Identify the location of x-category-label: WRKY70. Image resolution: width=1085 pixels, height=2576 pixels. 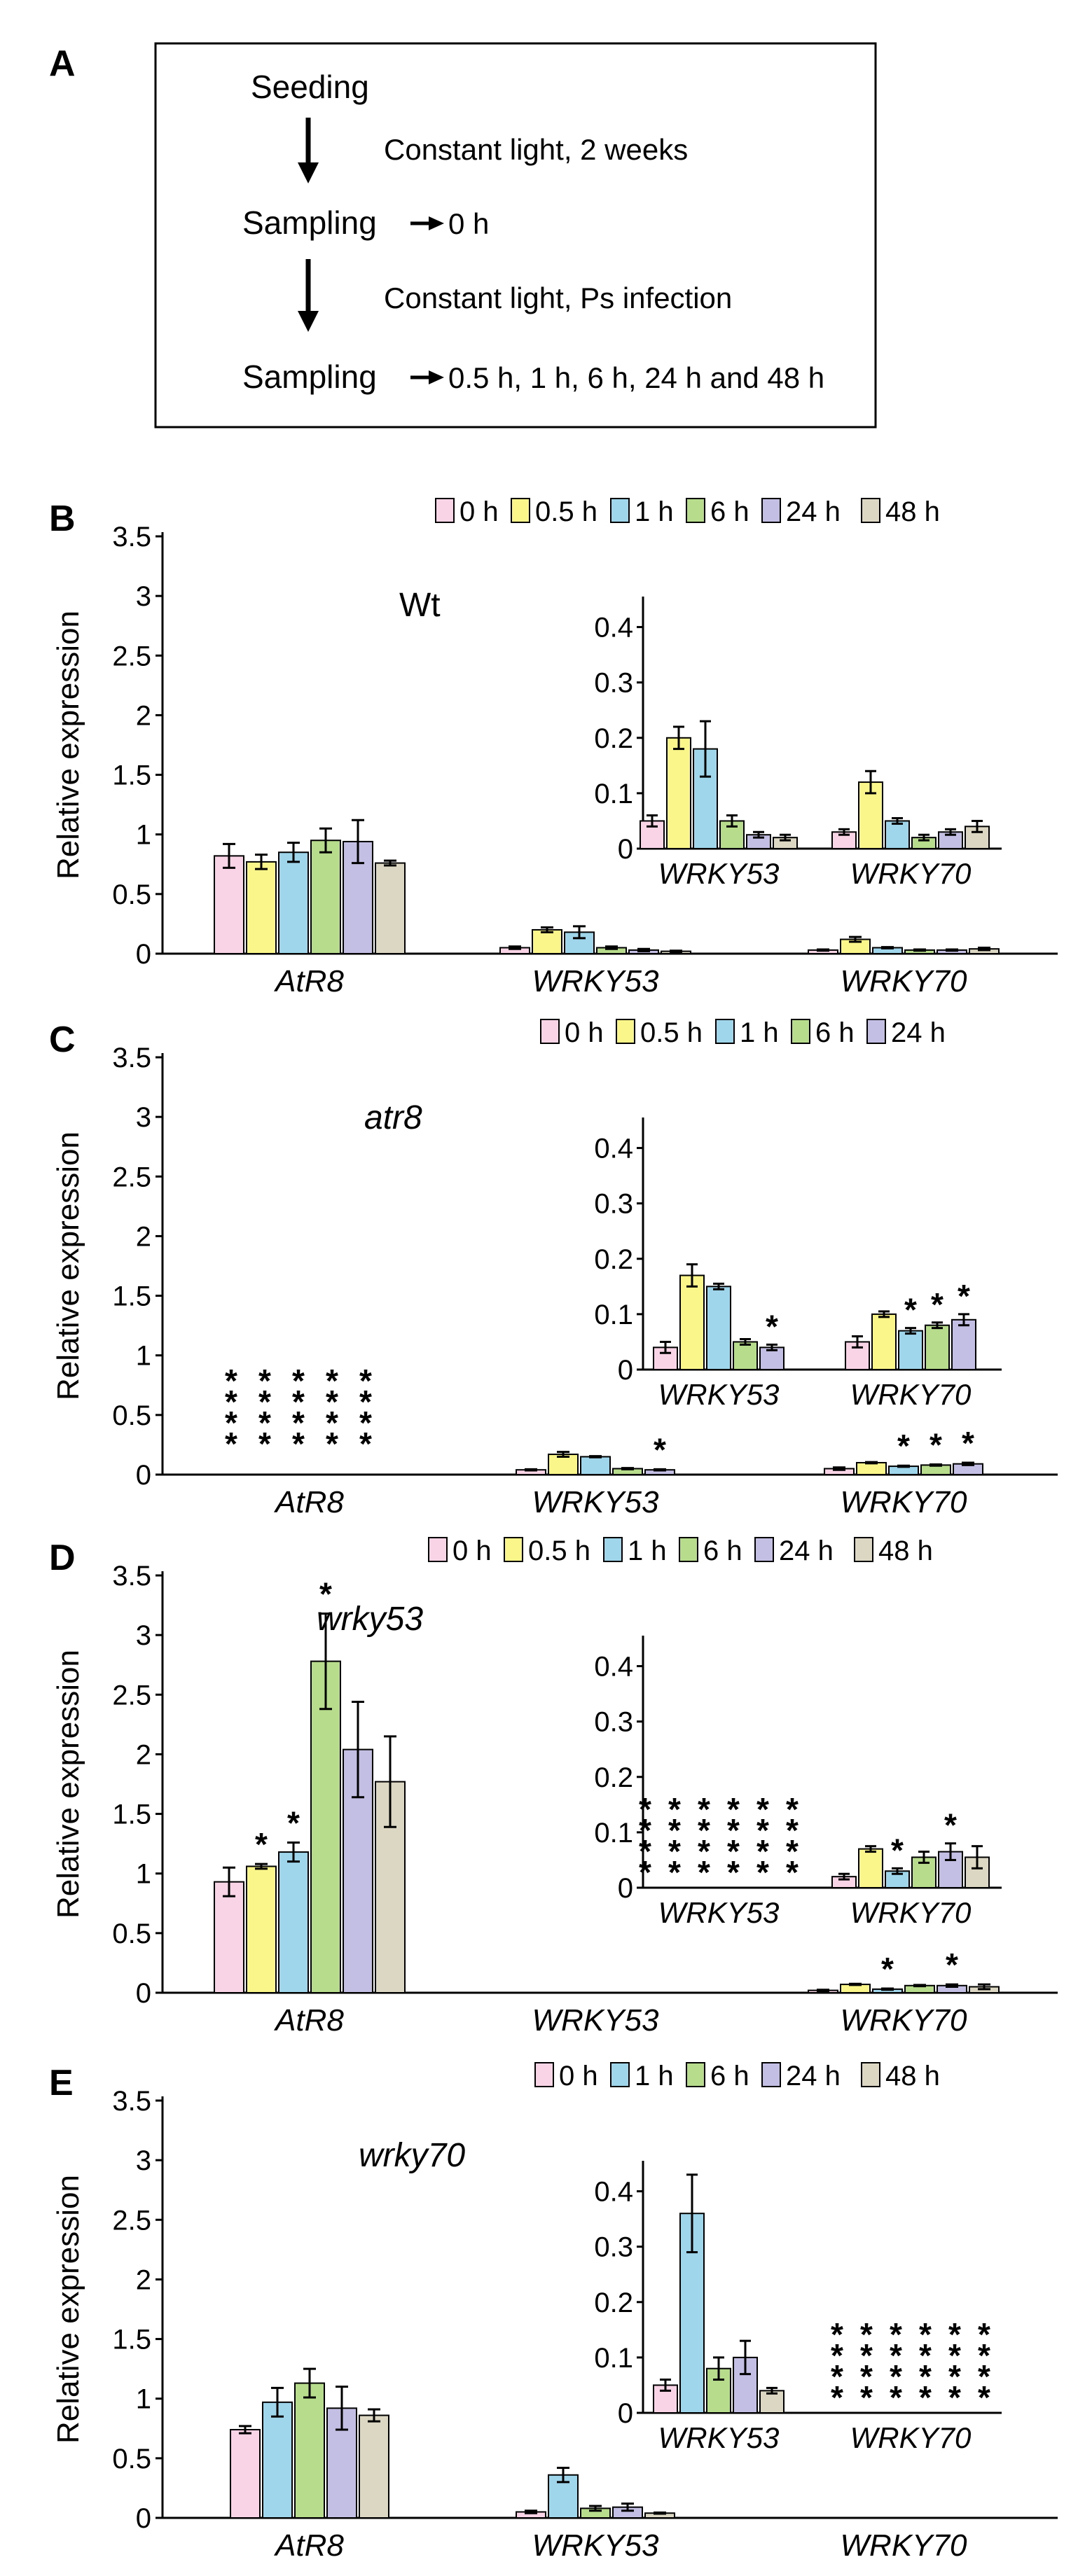
(904, 2545).